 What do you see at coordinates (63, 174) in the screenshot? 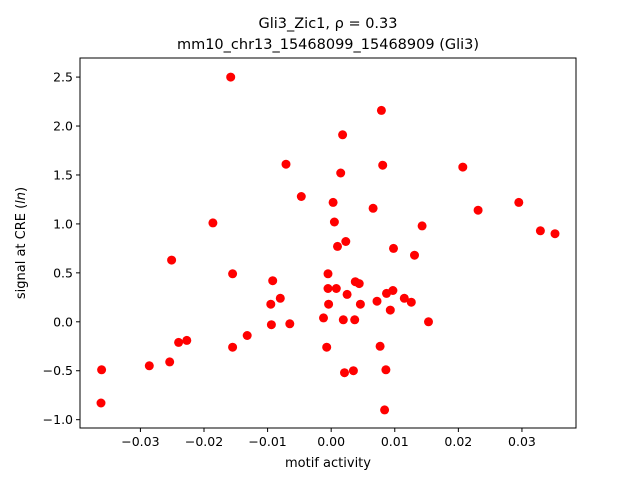
I see `y-tick-label: 1.5` at bounding box center [63, 174].